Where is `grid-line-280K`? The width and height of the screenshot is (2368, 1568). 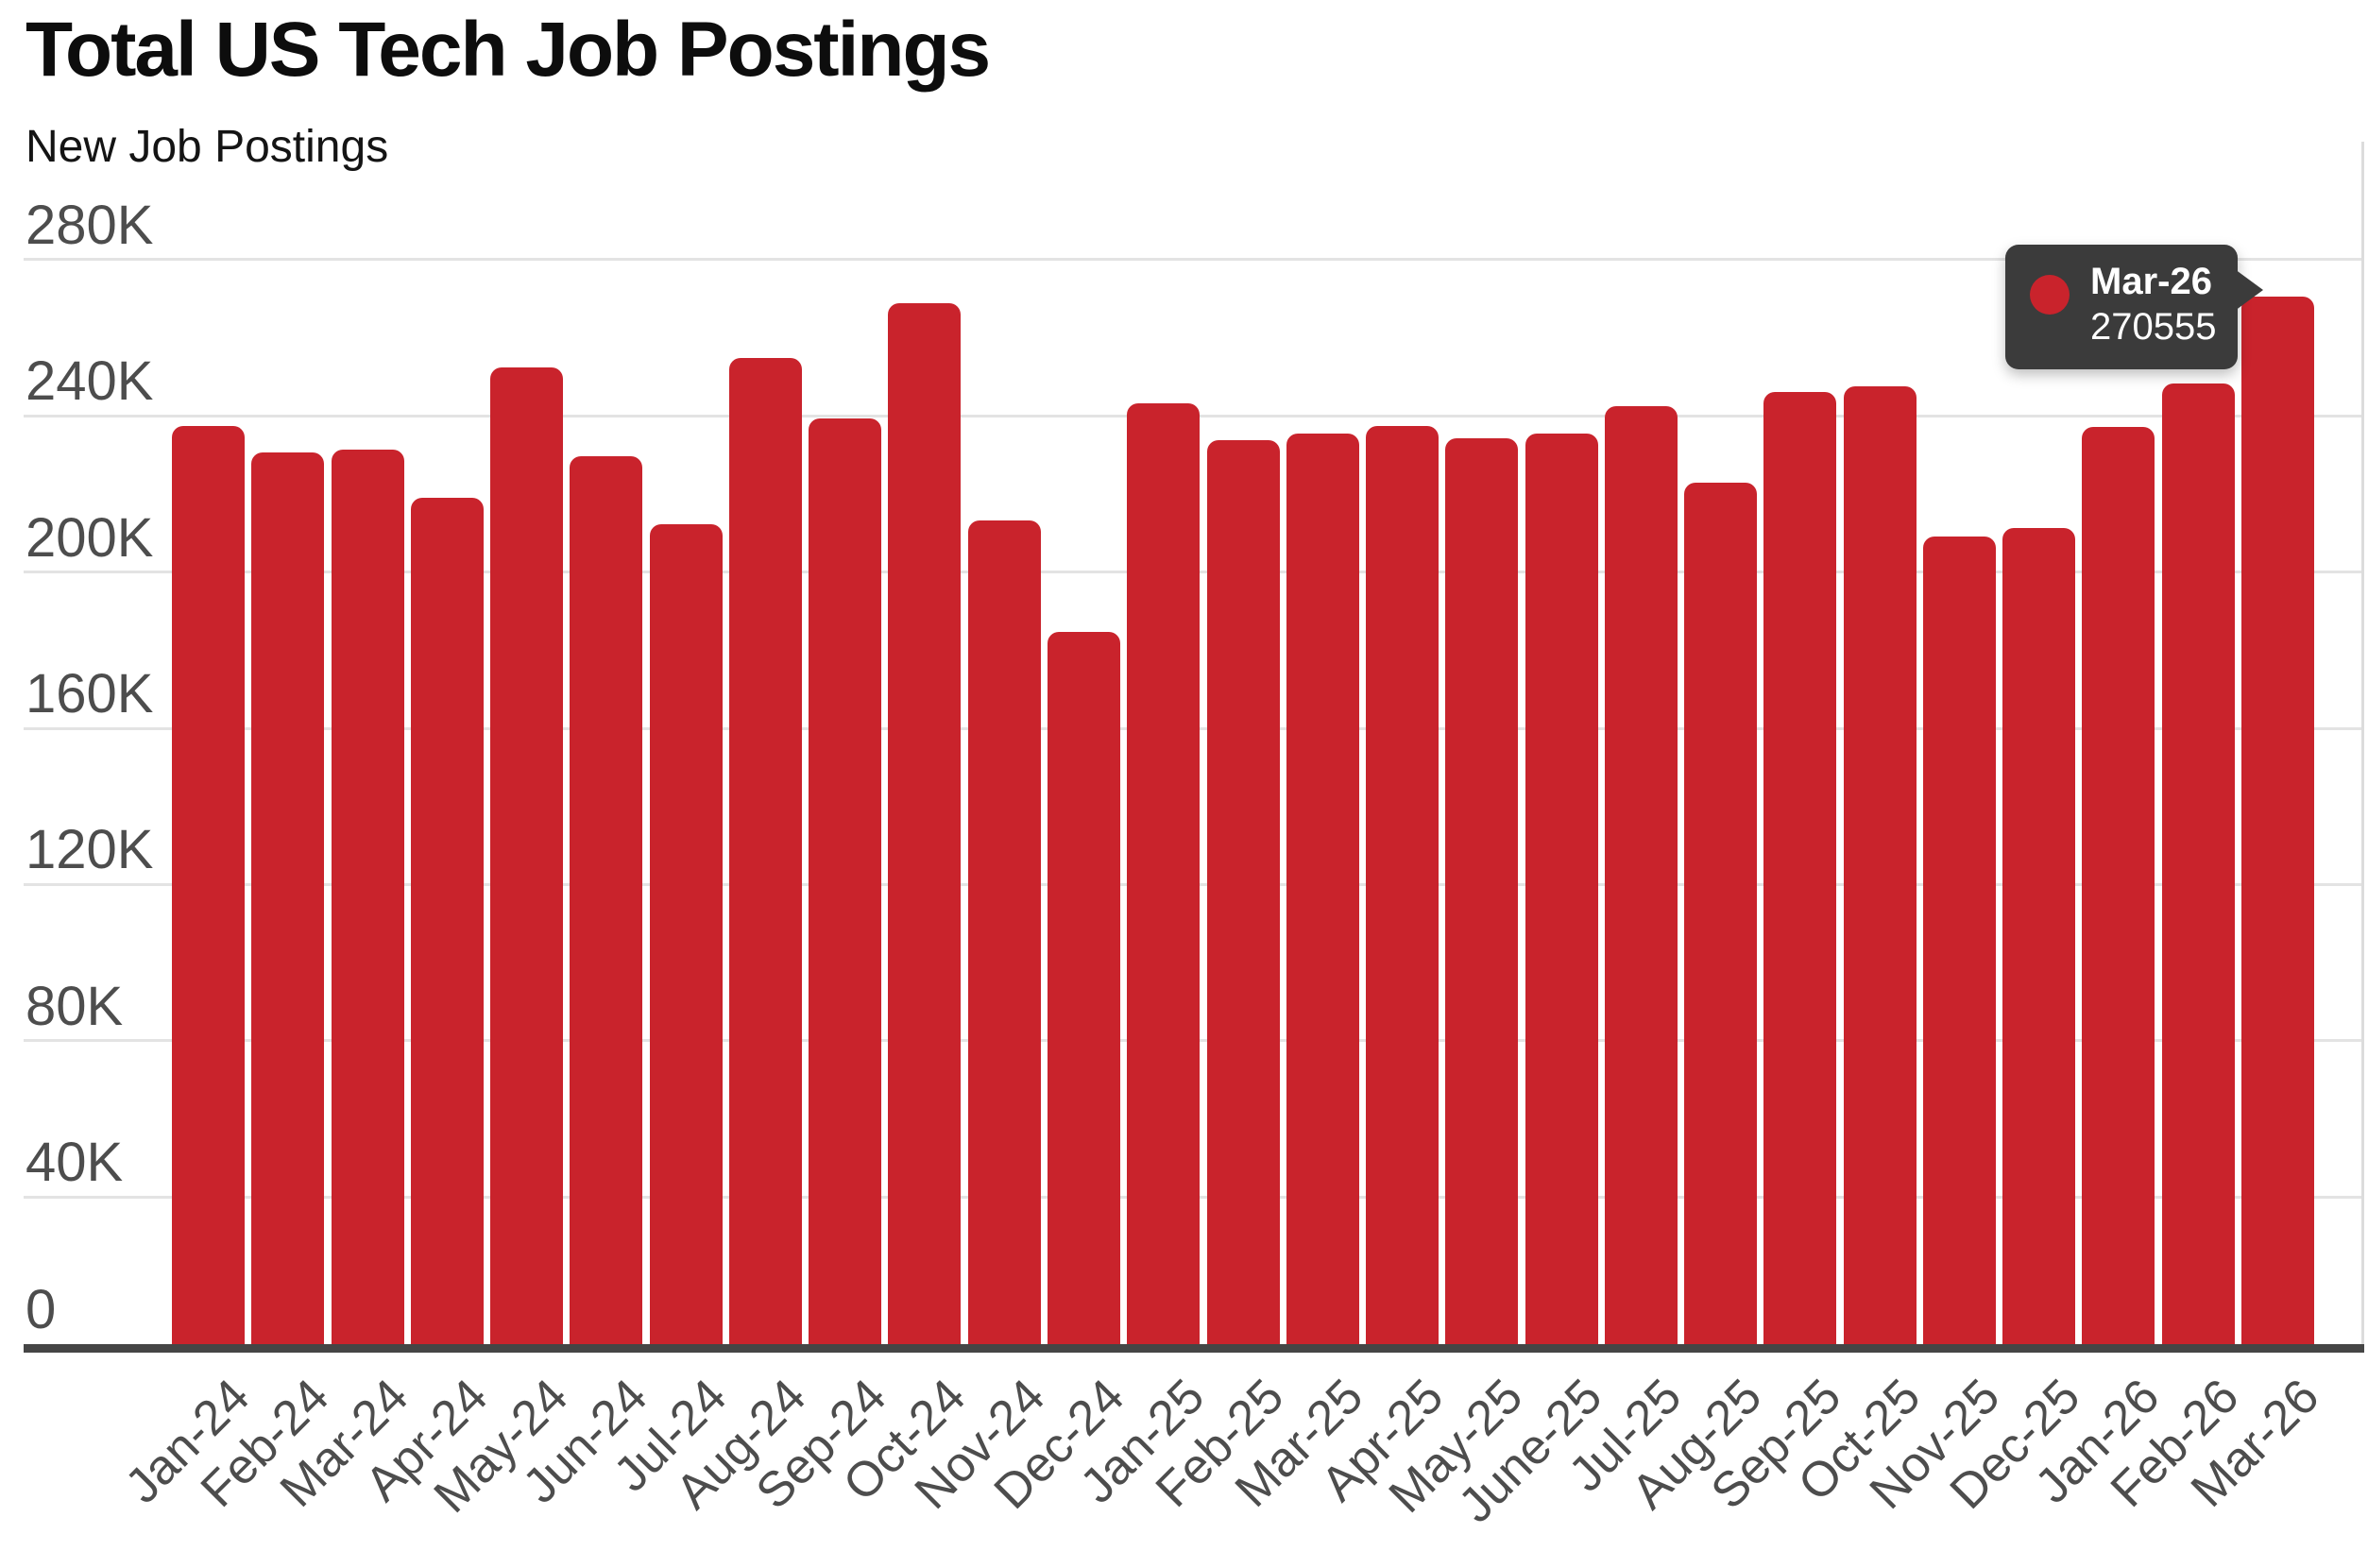
grid-line-280K is located at coordinates (1194, 260).